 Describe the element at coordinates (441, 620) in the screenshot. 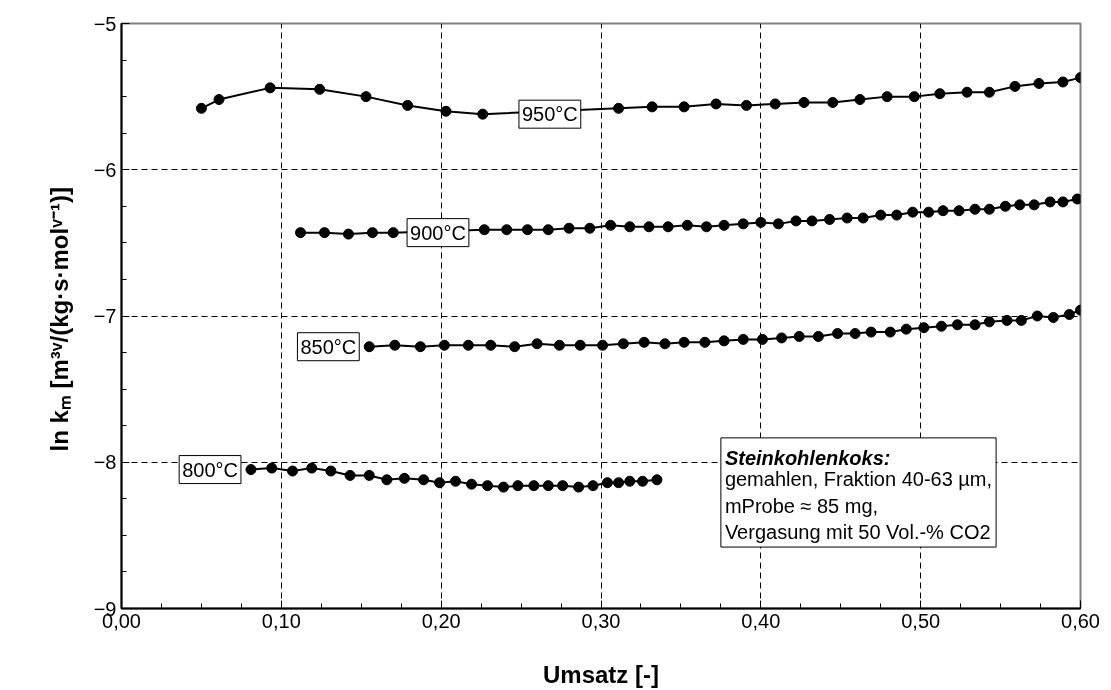

I see `x-tick-label: 0,20` at that location.